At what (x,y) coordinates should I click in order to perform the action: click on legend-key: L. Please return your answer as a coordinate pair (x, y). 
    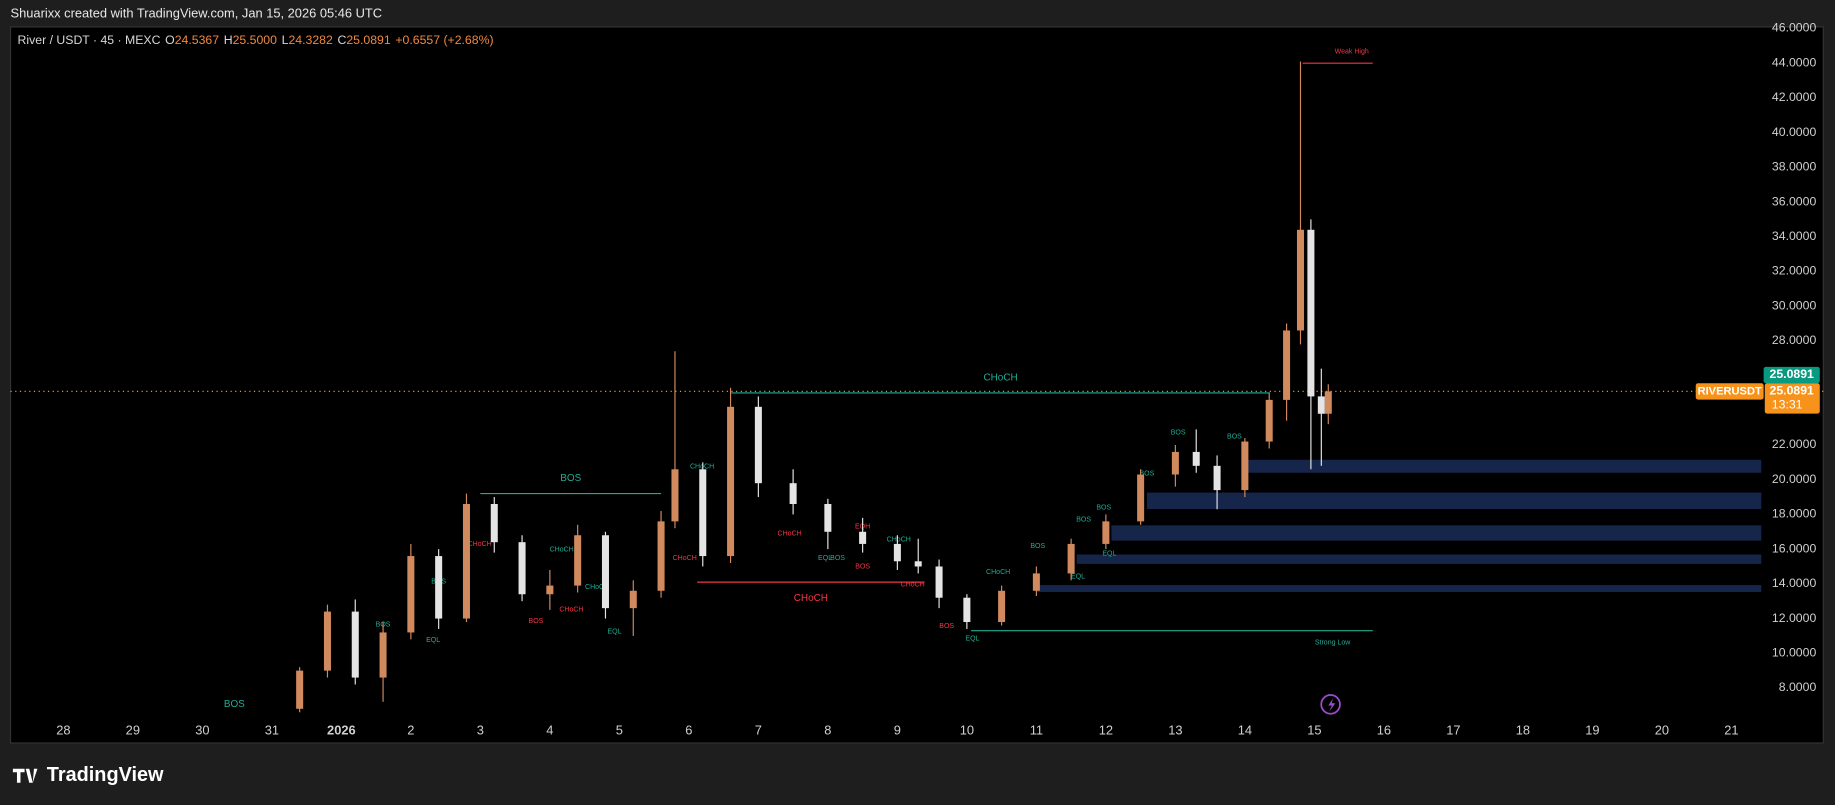
    Looking at the image, I should click on (285, 40).